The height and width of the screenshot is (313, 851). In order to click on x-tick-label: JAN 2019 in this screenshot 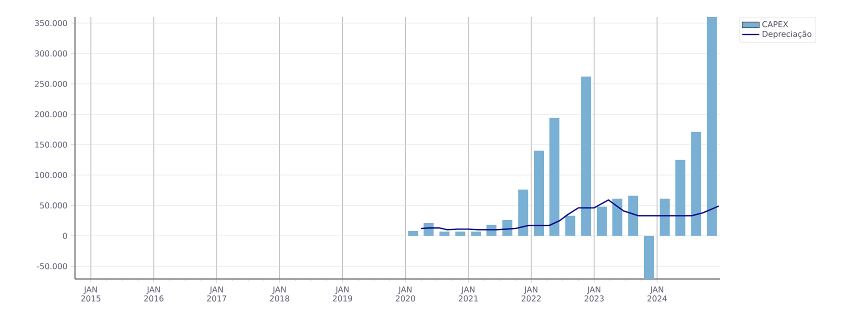, I will do `click(342, 294)`.